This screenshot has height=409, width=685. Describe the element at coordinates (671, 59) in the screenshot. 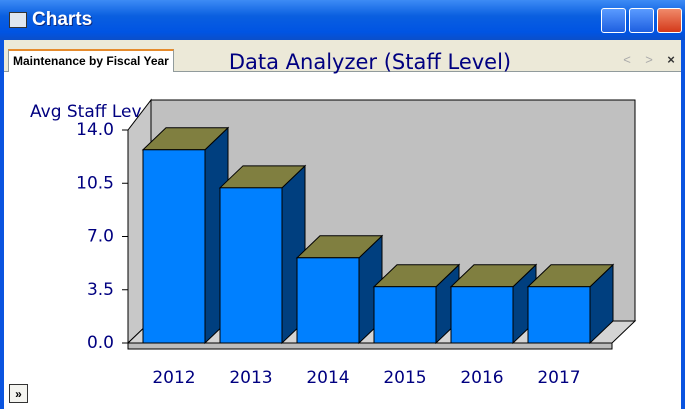

I see `tab-close: ×` at that location.